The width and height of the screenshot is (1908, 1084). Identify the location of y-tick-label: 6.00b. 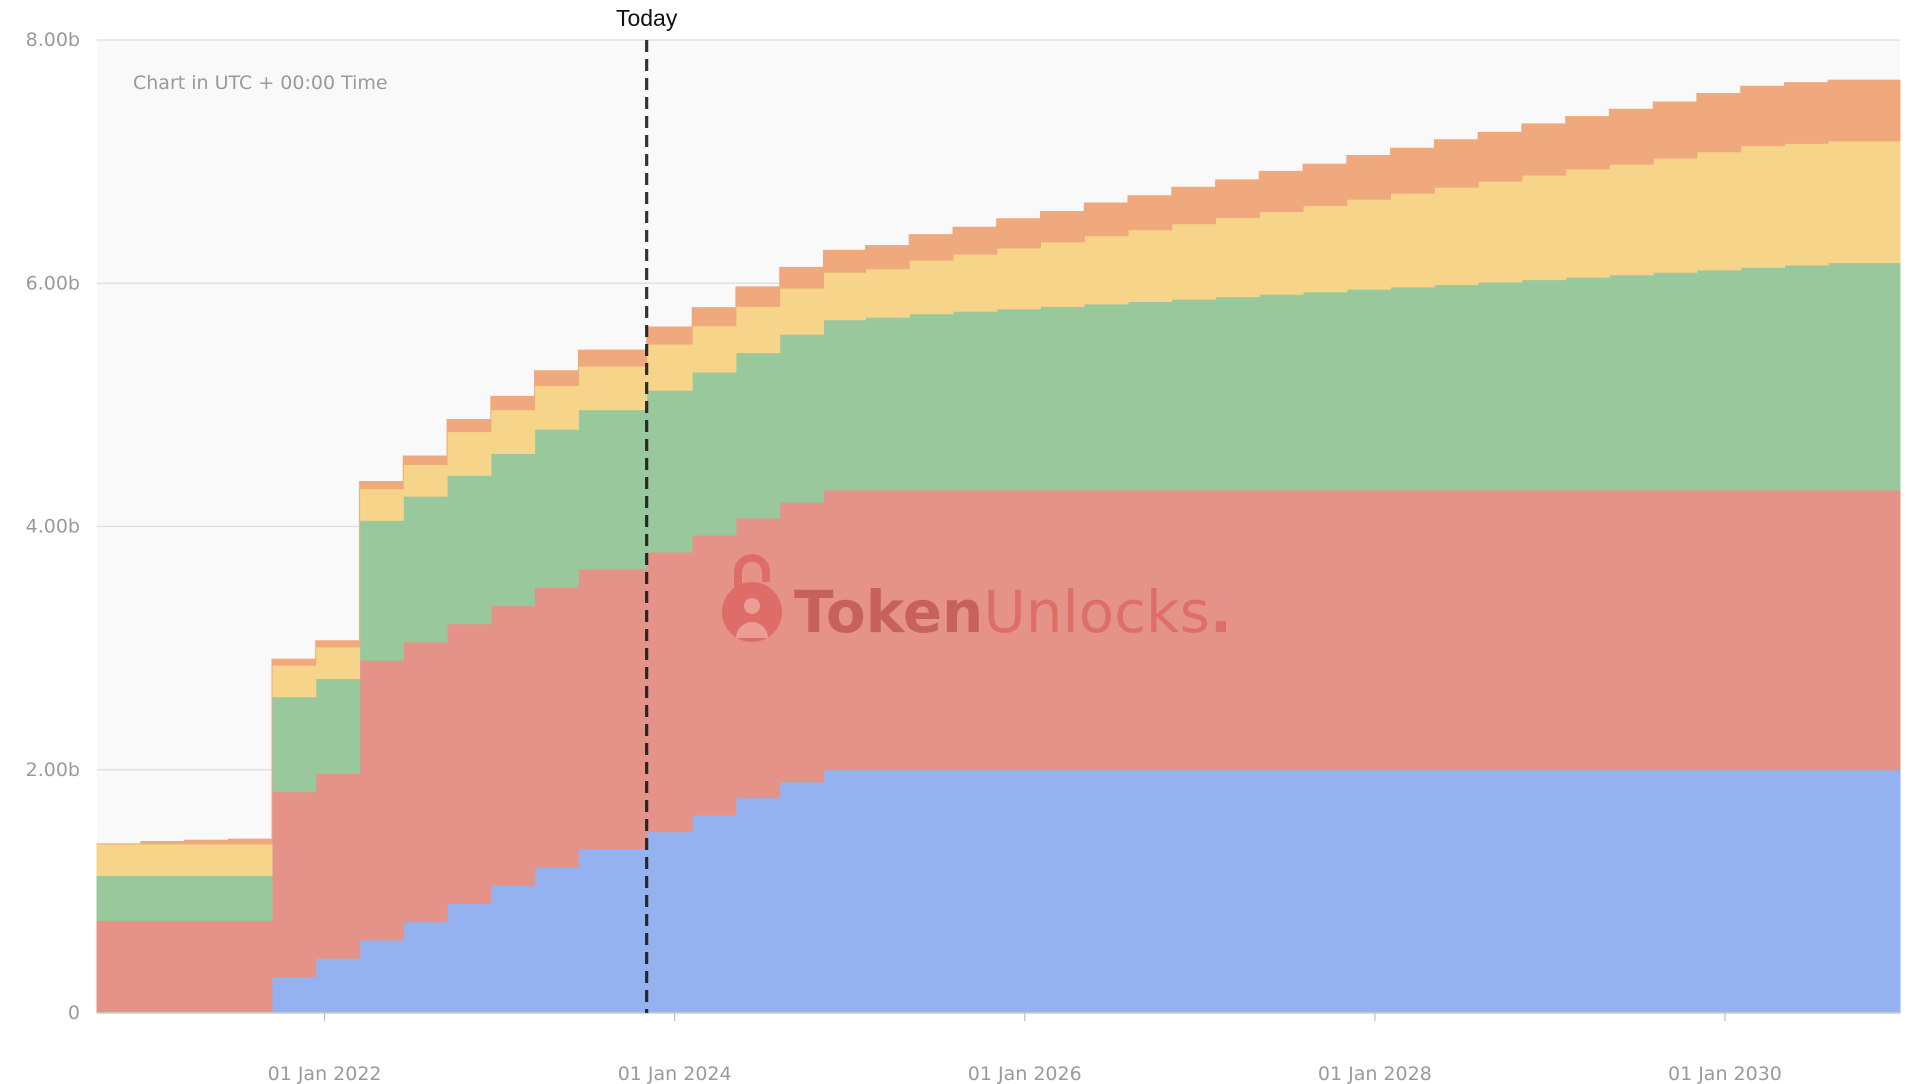
(53, 283).